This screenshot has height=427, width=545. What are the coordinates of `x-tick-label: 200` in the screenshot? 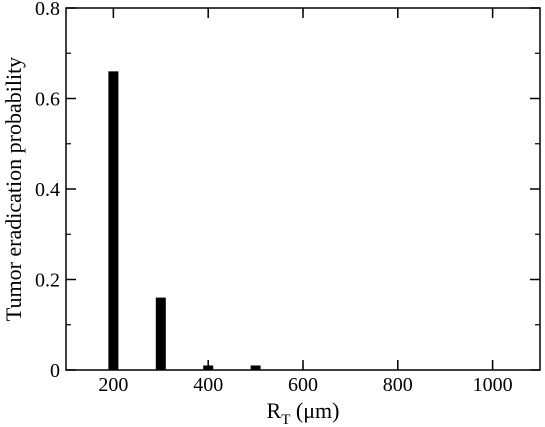 It's located at (113, 385).